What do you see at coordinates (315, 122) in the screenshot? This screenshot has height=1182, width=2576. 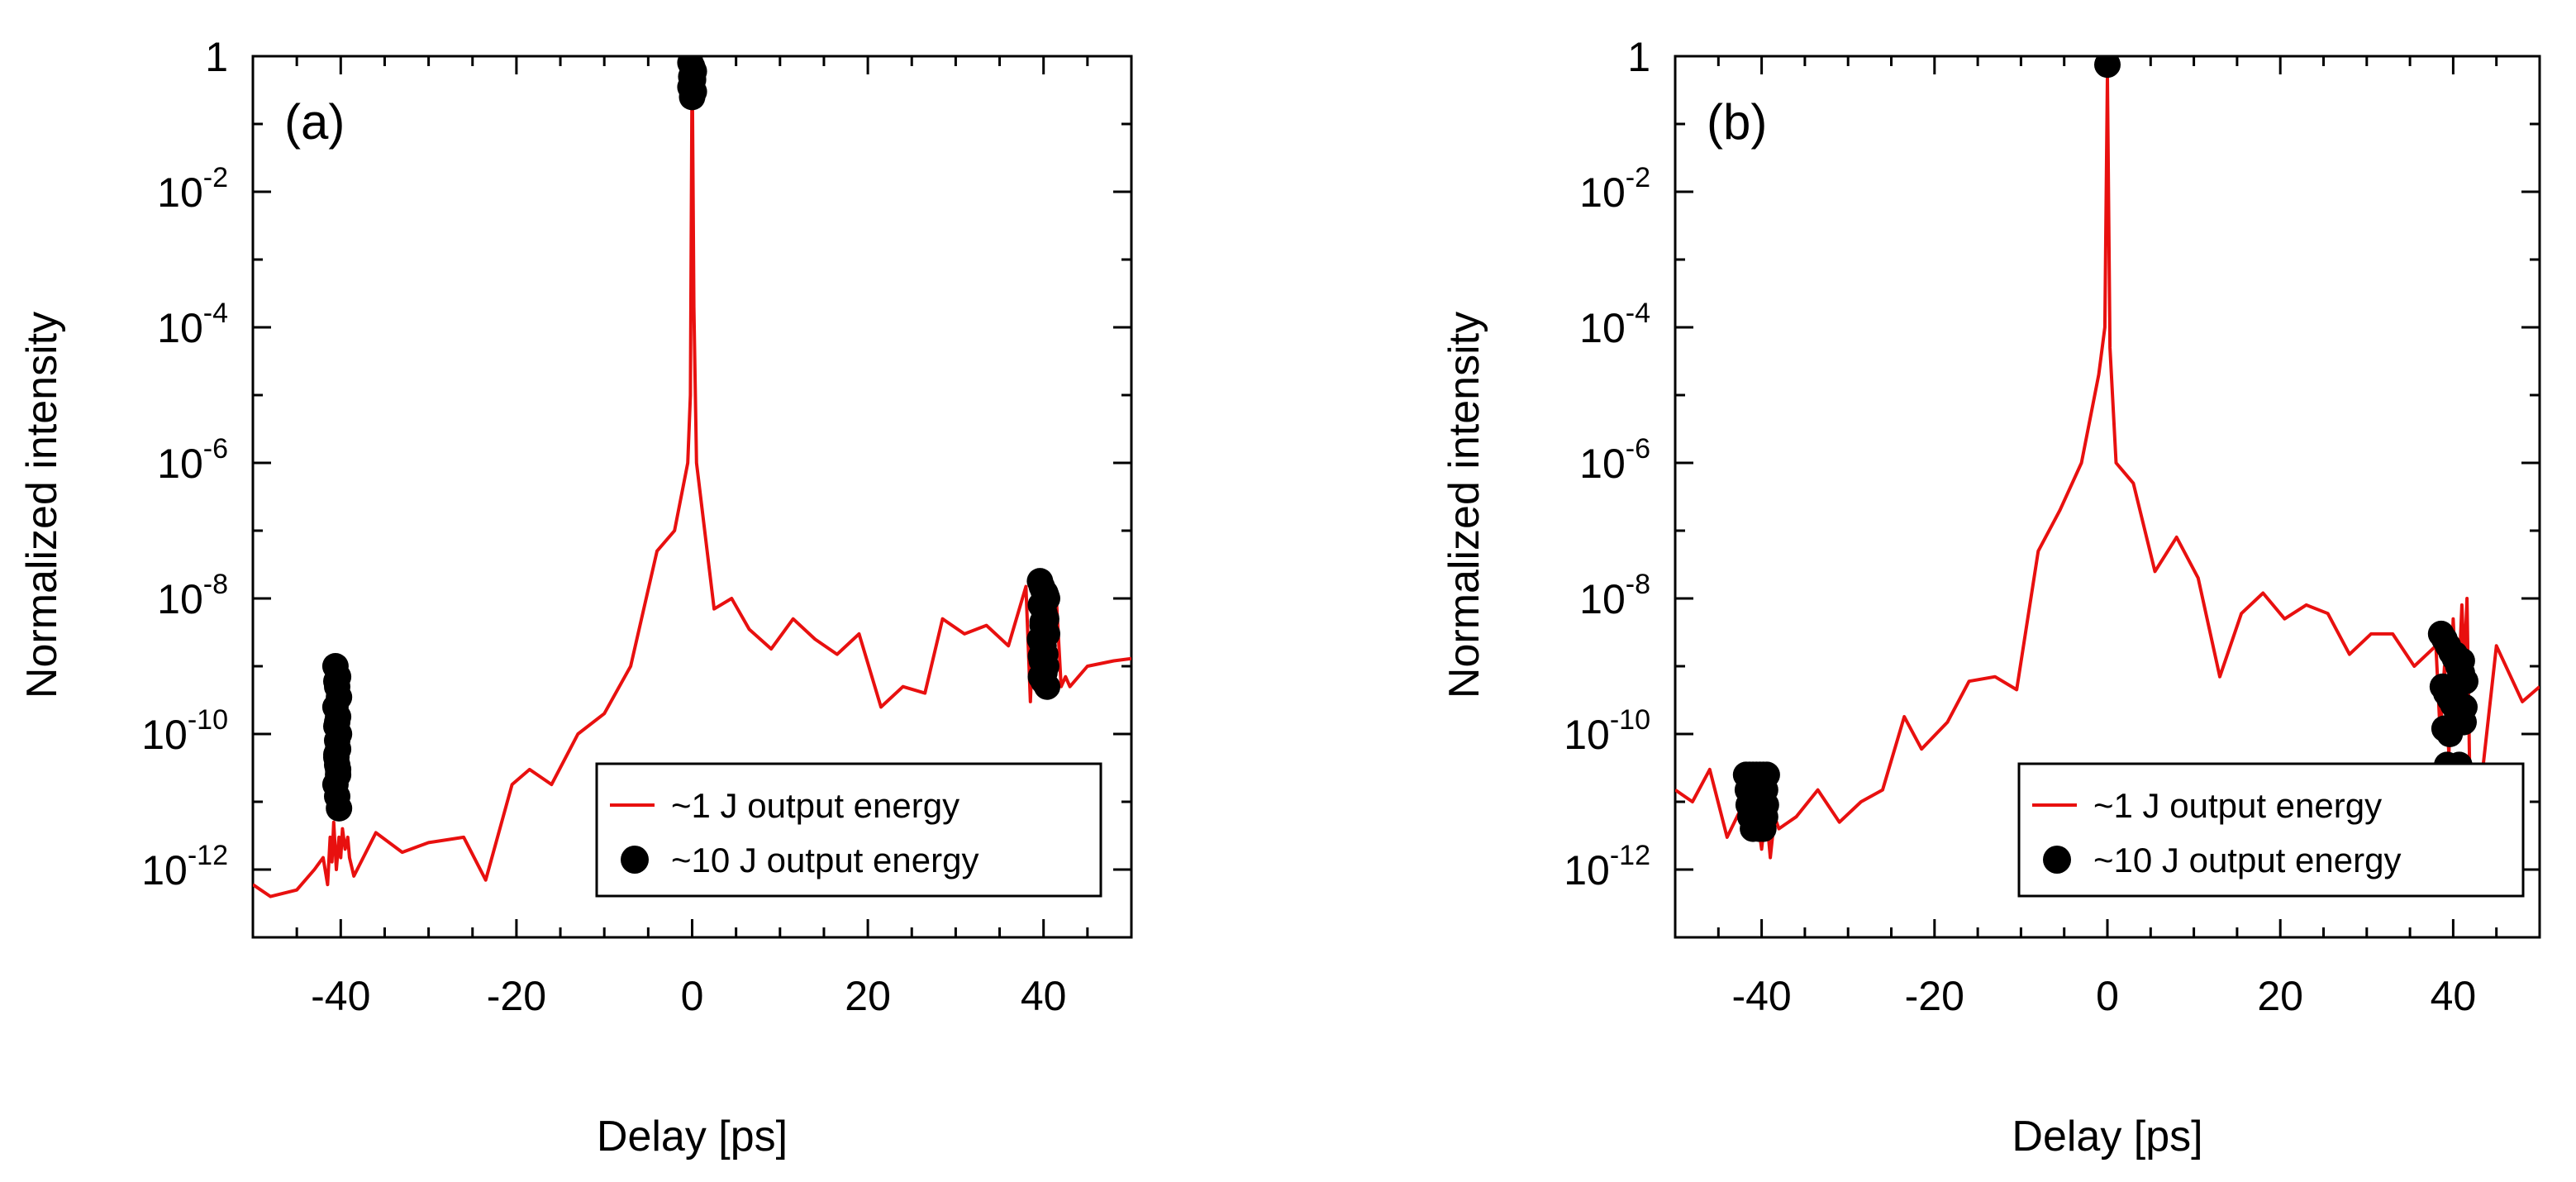 I see `panel-label: (a)` at bounding box center [315, 122].